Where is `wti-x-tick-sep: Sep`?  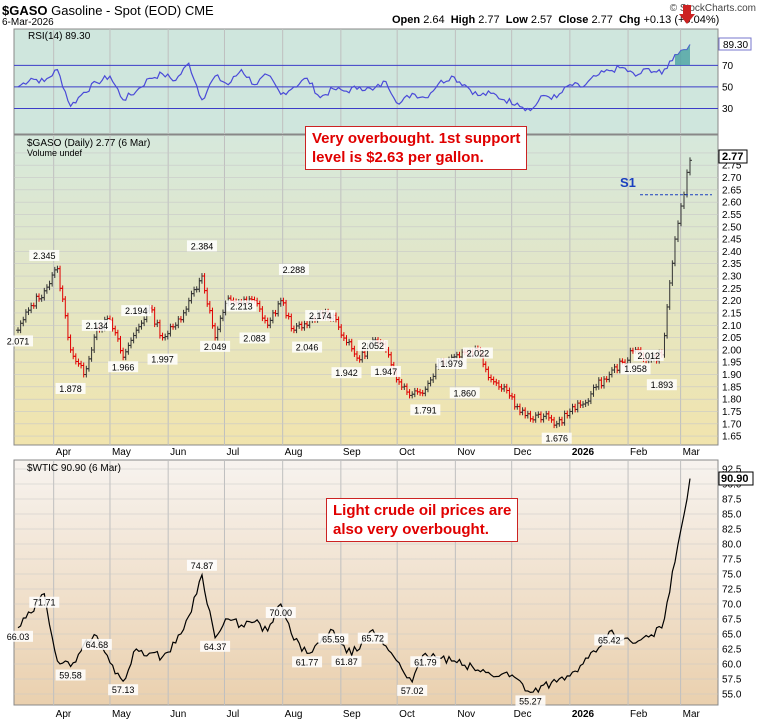
wti-x-tick-sep: Sep is located at coordinates (352, 714).